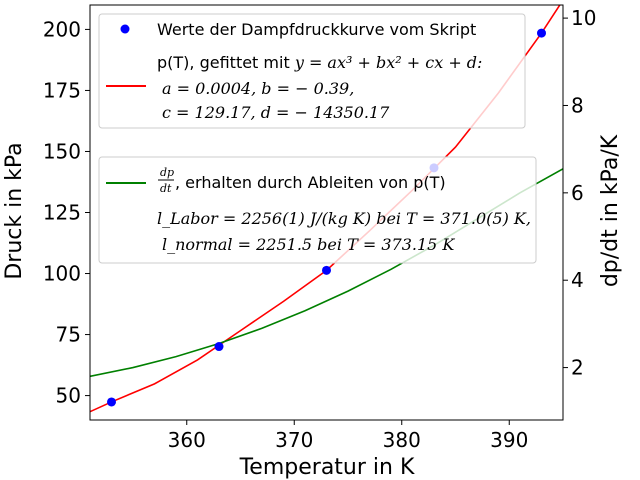 The image size is (640, 480). Describe the element at coordinates (226, 62) in the screenshot. I see `legend-fit-line1-prefix: p(T), gefittet mit` at that location.